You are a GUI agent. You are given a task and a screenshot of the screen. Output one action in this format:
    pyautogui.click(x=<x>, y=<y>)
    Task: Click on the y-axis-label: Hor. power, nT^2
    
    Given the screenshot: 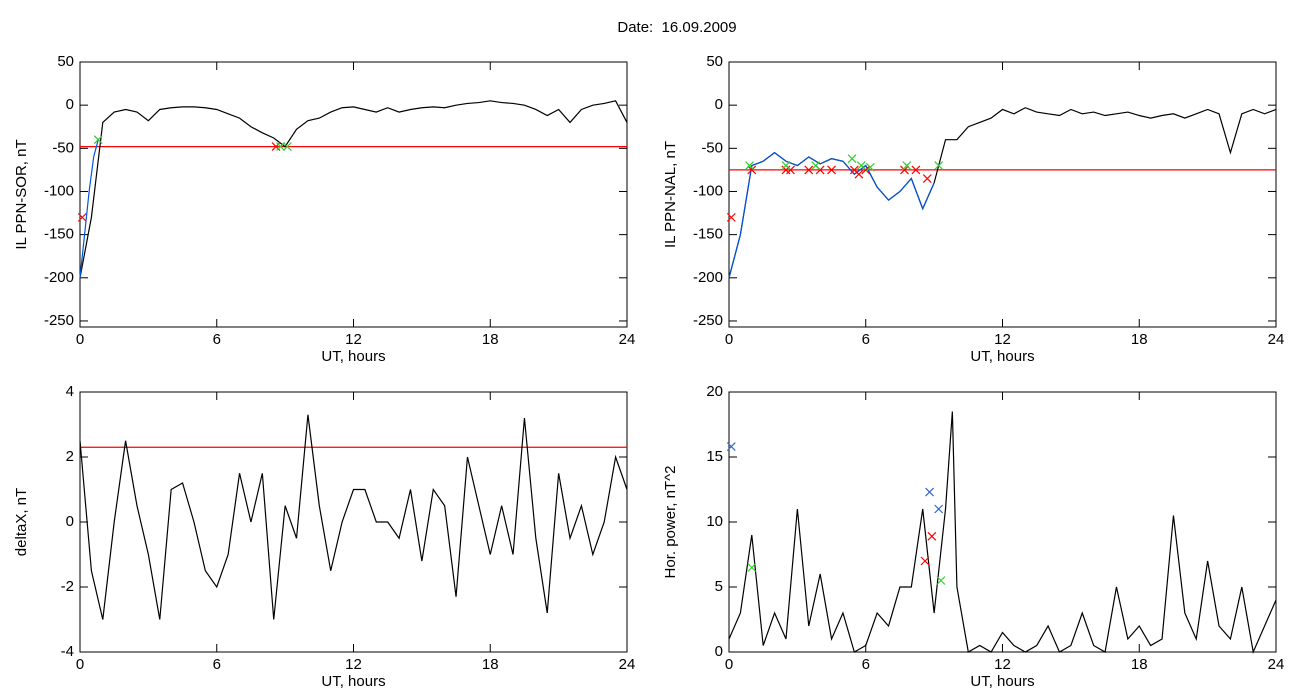 What is the action you would take?
    pyautogui.click(x=670, y=522)
    